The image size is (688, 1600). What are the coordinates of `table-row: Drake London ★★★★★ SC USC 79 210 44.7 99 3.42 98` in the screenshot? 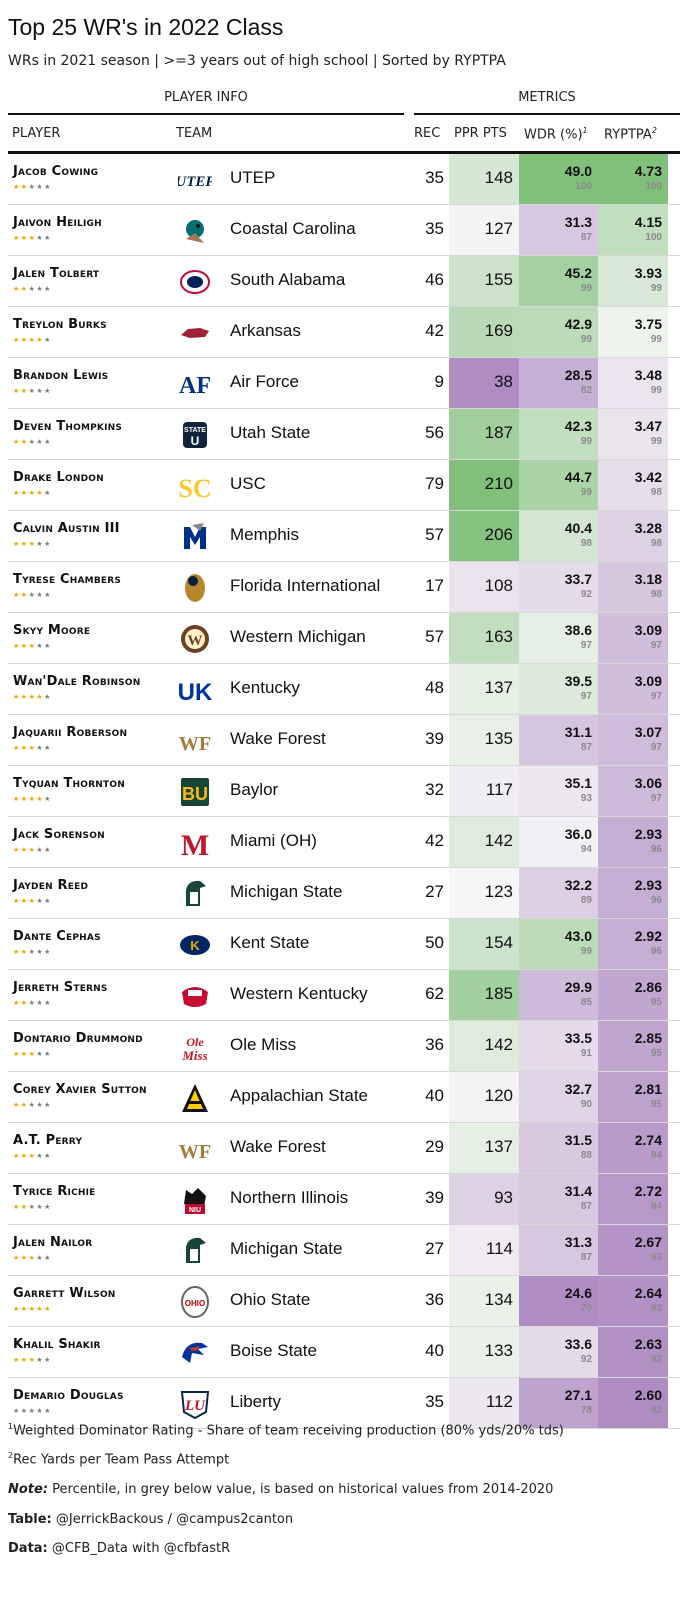 It's located at (344, 485).